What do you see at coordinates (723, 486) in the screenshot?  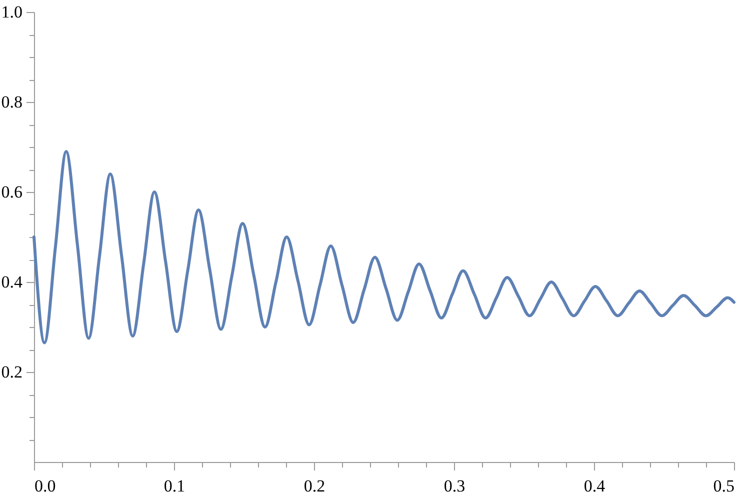 I see `x-tick-label: 0.5` at bounding box center [723, 486].